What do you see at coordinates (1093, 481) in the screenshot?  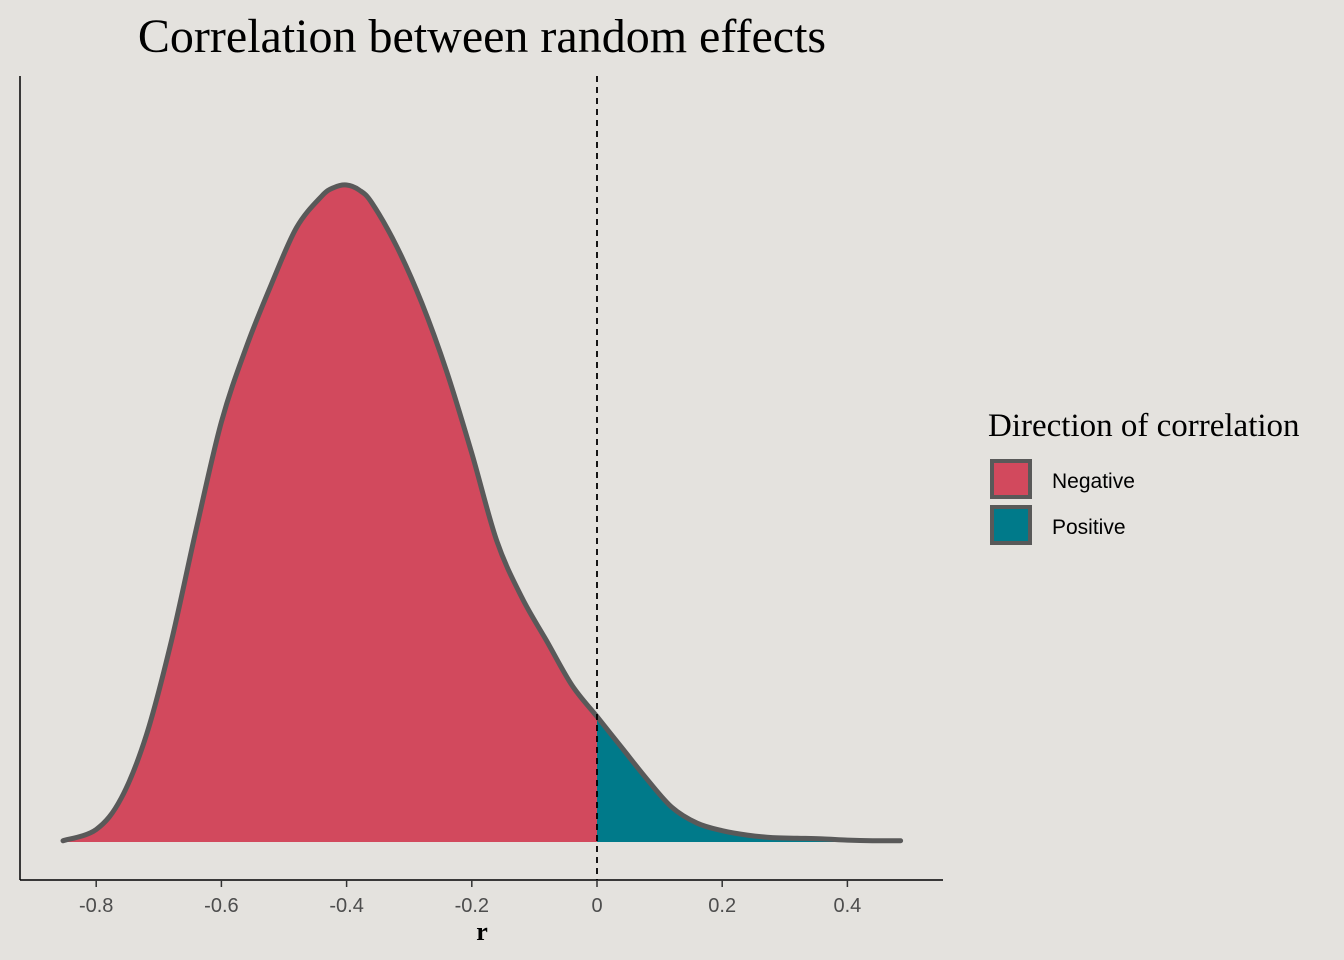 I see `legend-label-negative: Negative` at bounding box center [1093, 481].